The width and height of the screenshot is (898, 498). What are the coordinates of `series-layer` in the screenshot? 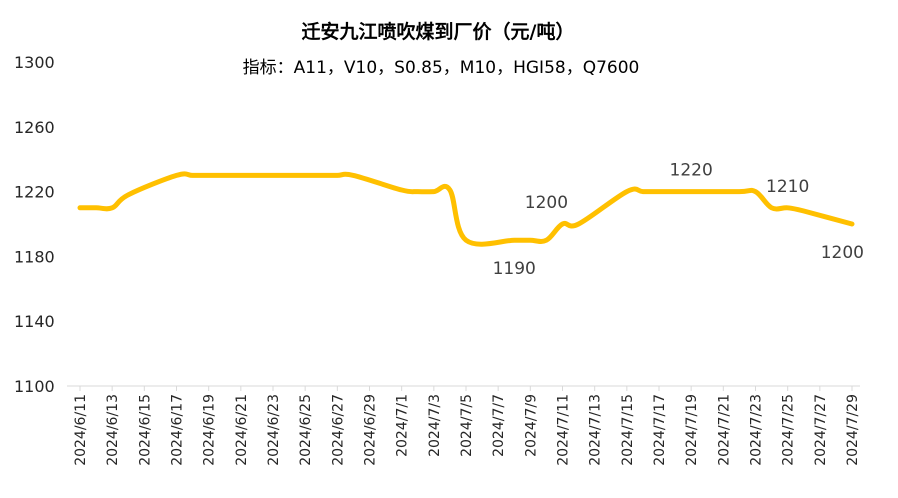 It's located at (466, 209).